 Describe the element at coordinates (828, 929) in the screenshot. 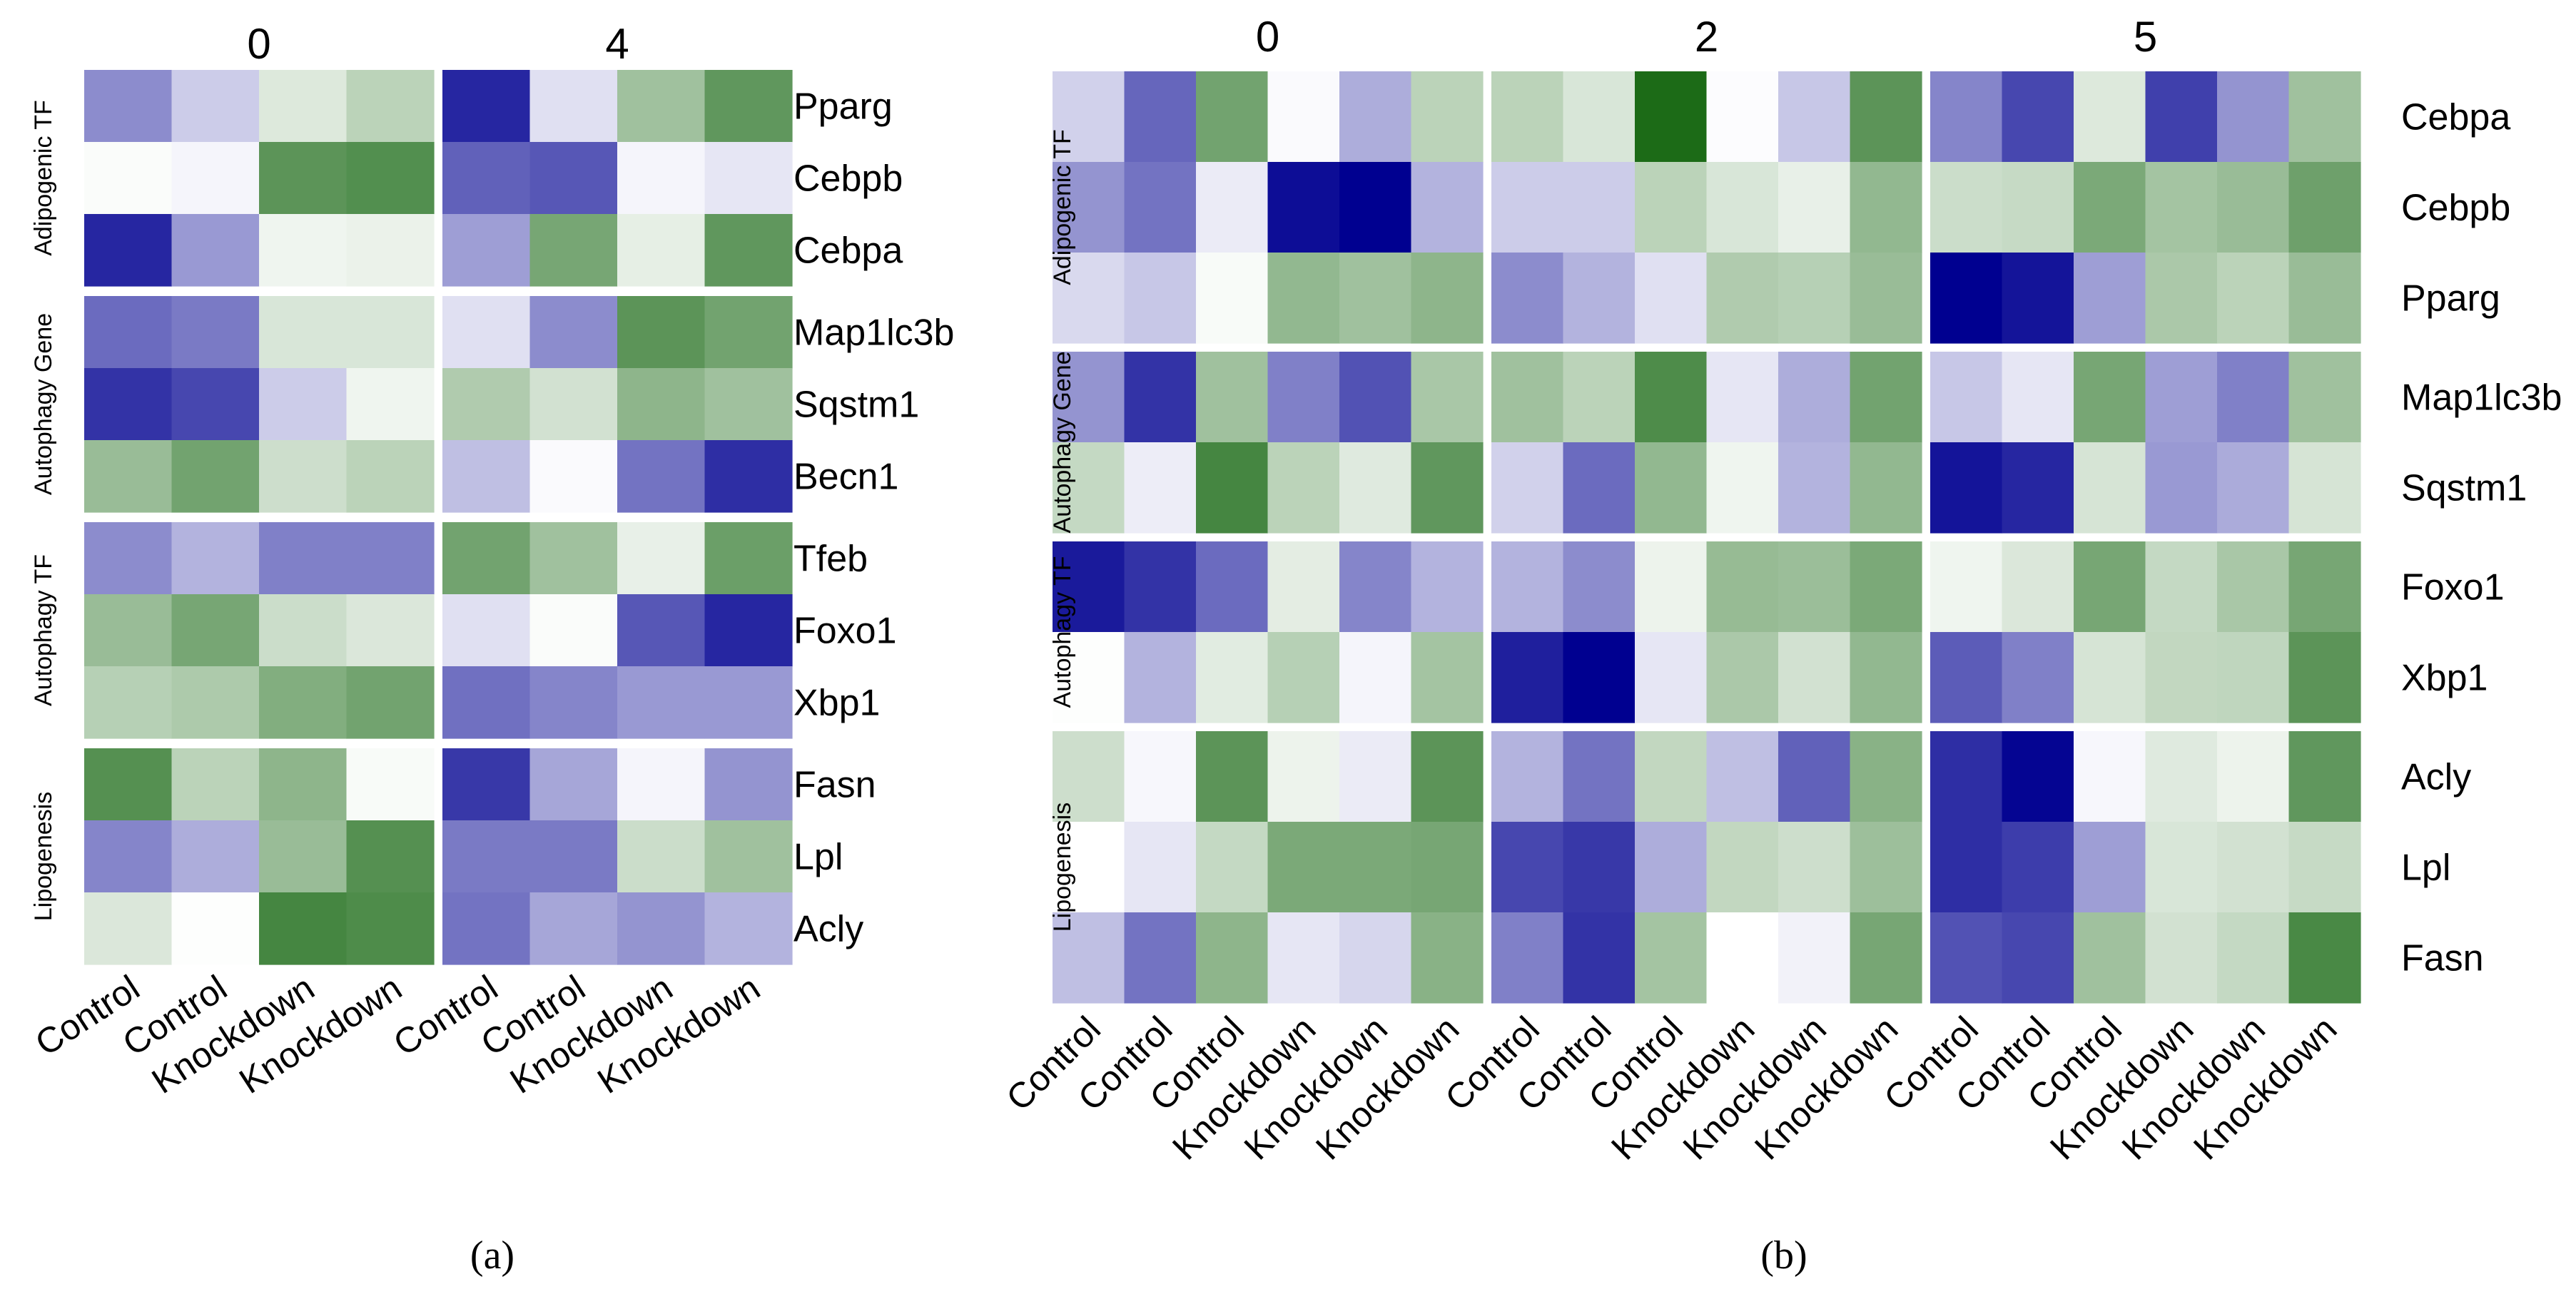

I see `gene-label: Acly` at that location.